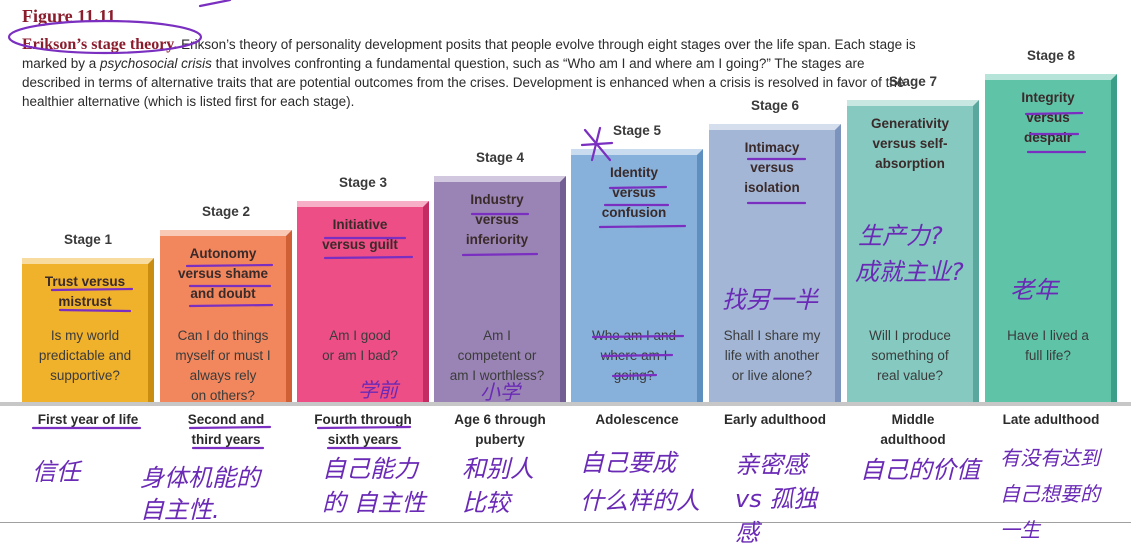  I want to click on stage-4-crisis-line: versus, so click(497, 219).